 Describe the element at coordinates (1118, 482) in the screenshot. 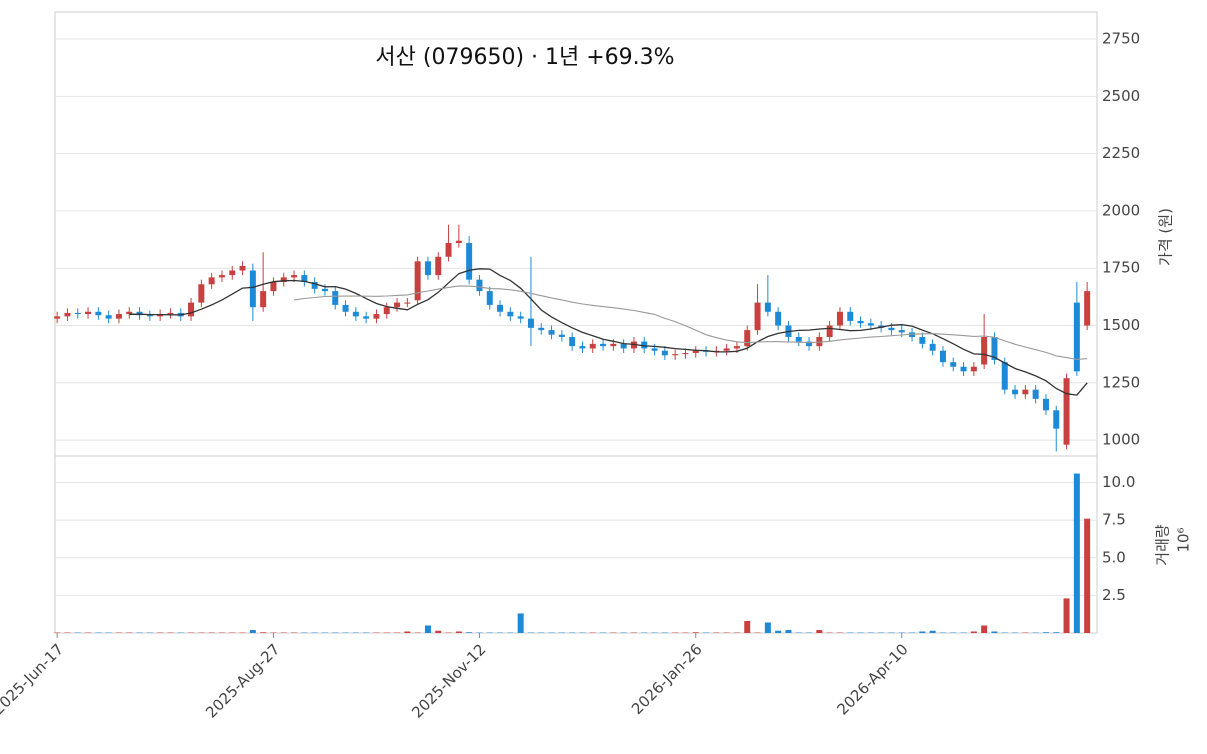

I see `volume-tick-label: 10.0` at that location.